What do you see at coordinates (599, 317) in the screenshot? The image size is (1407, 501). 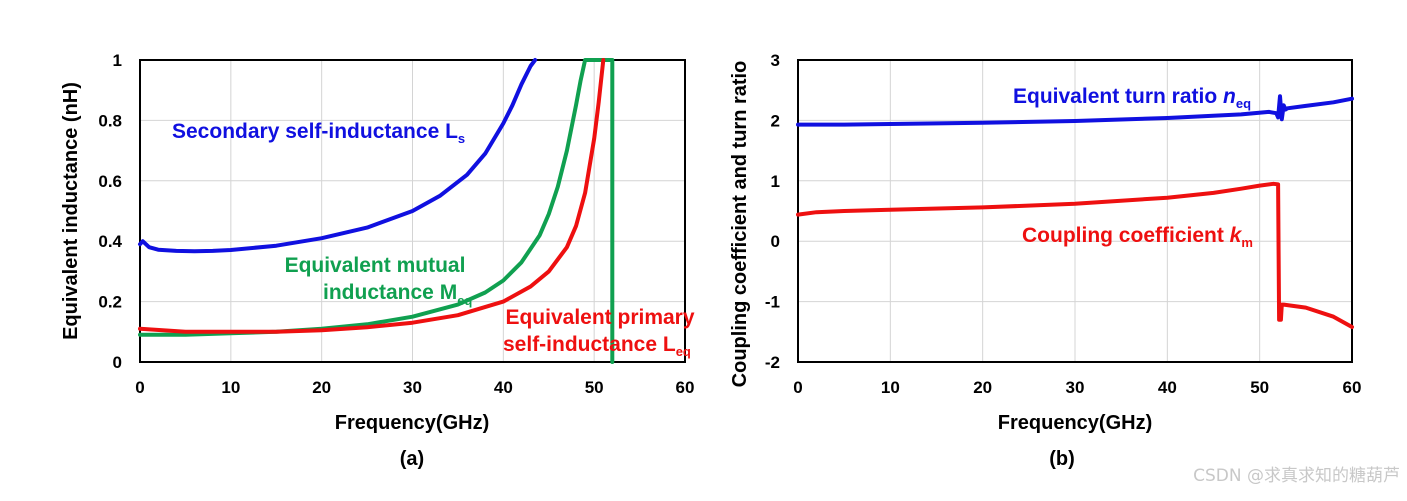 I see `chart-a-annotation-primary-line1: Equivalent primary` at bounding box center [599, 317].